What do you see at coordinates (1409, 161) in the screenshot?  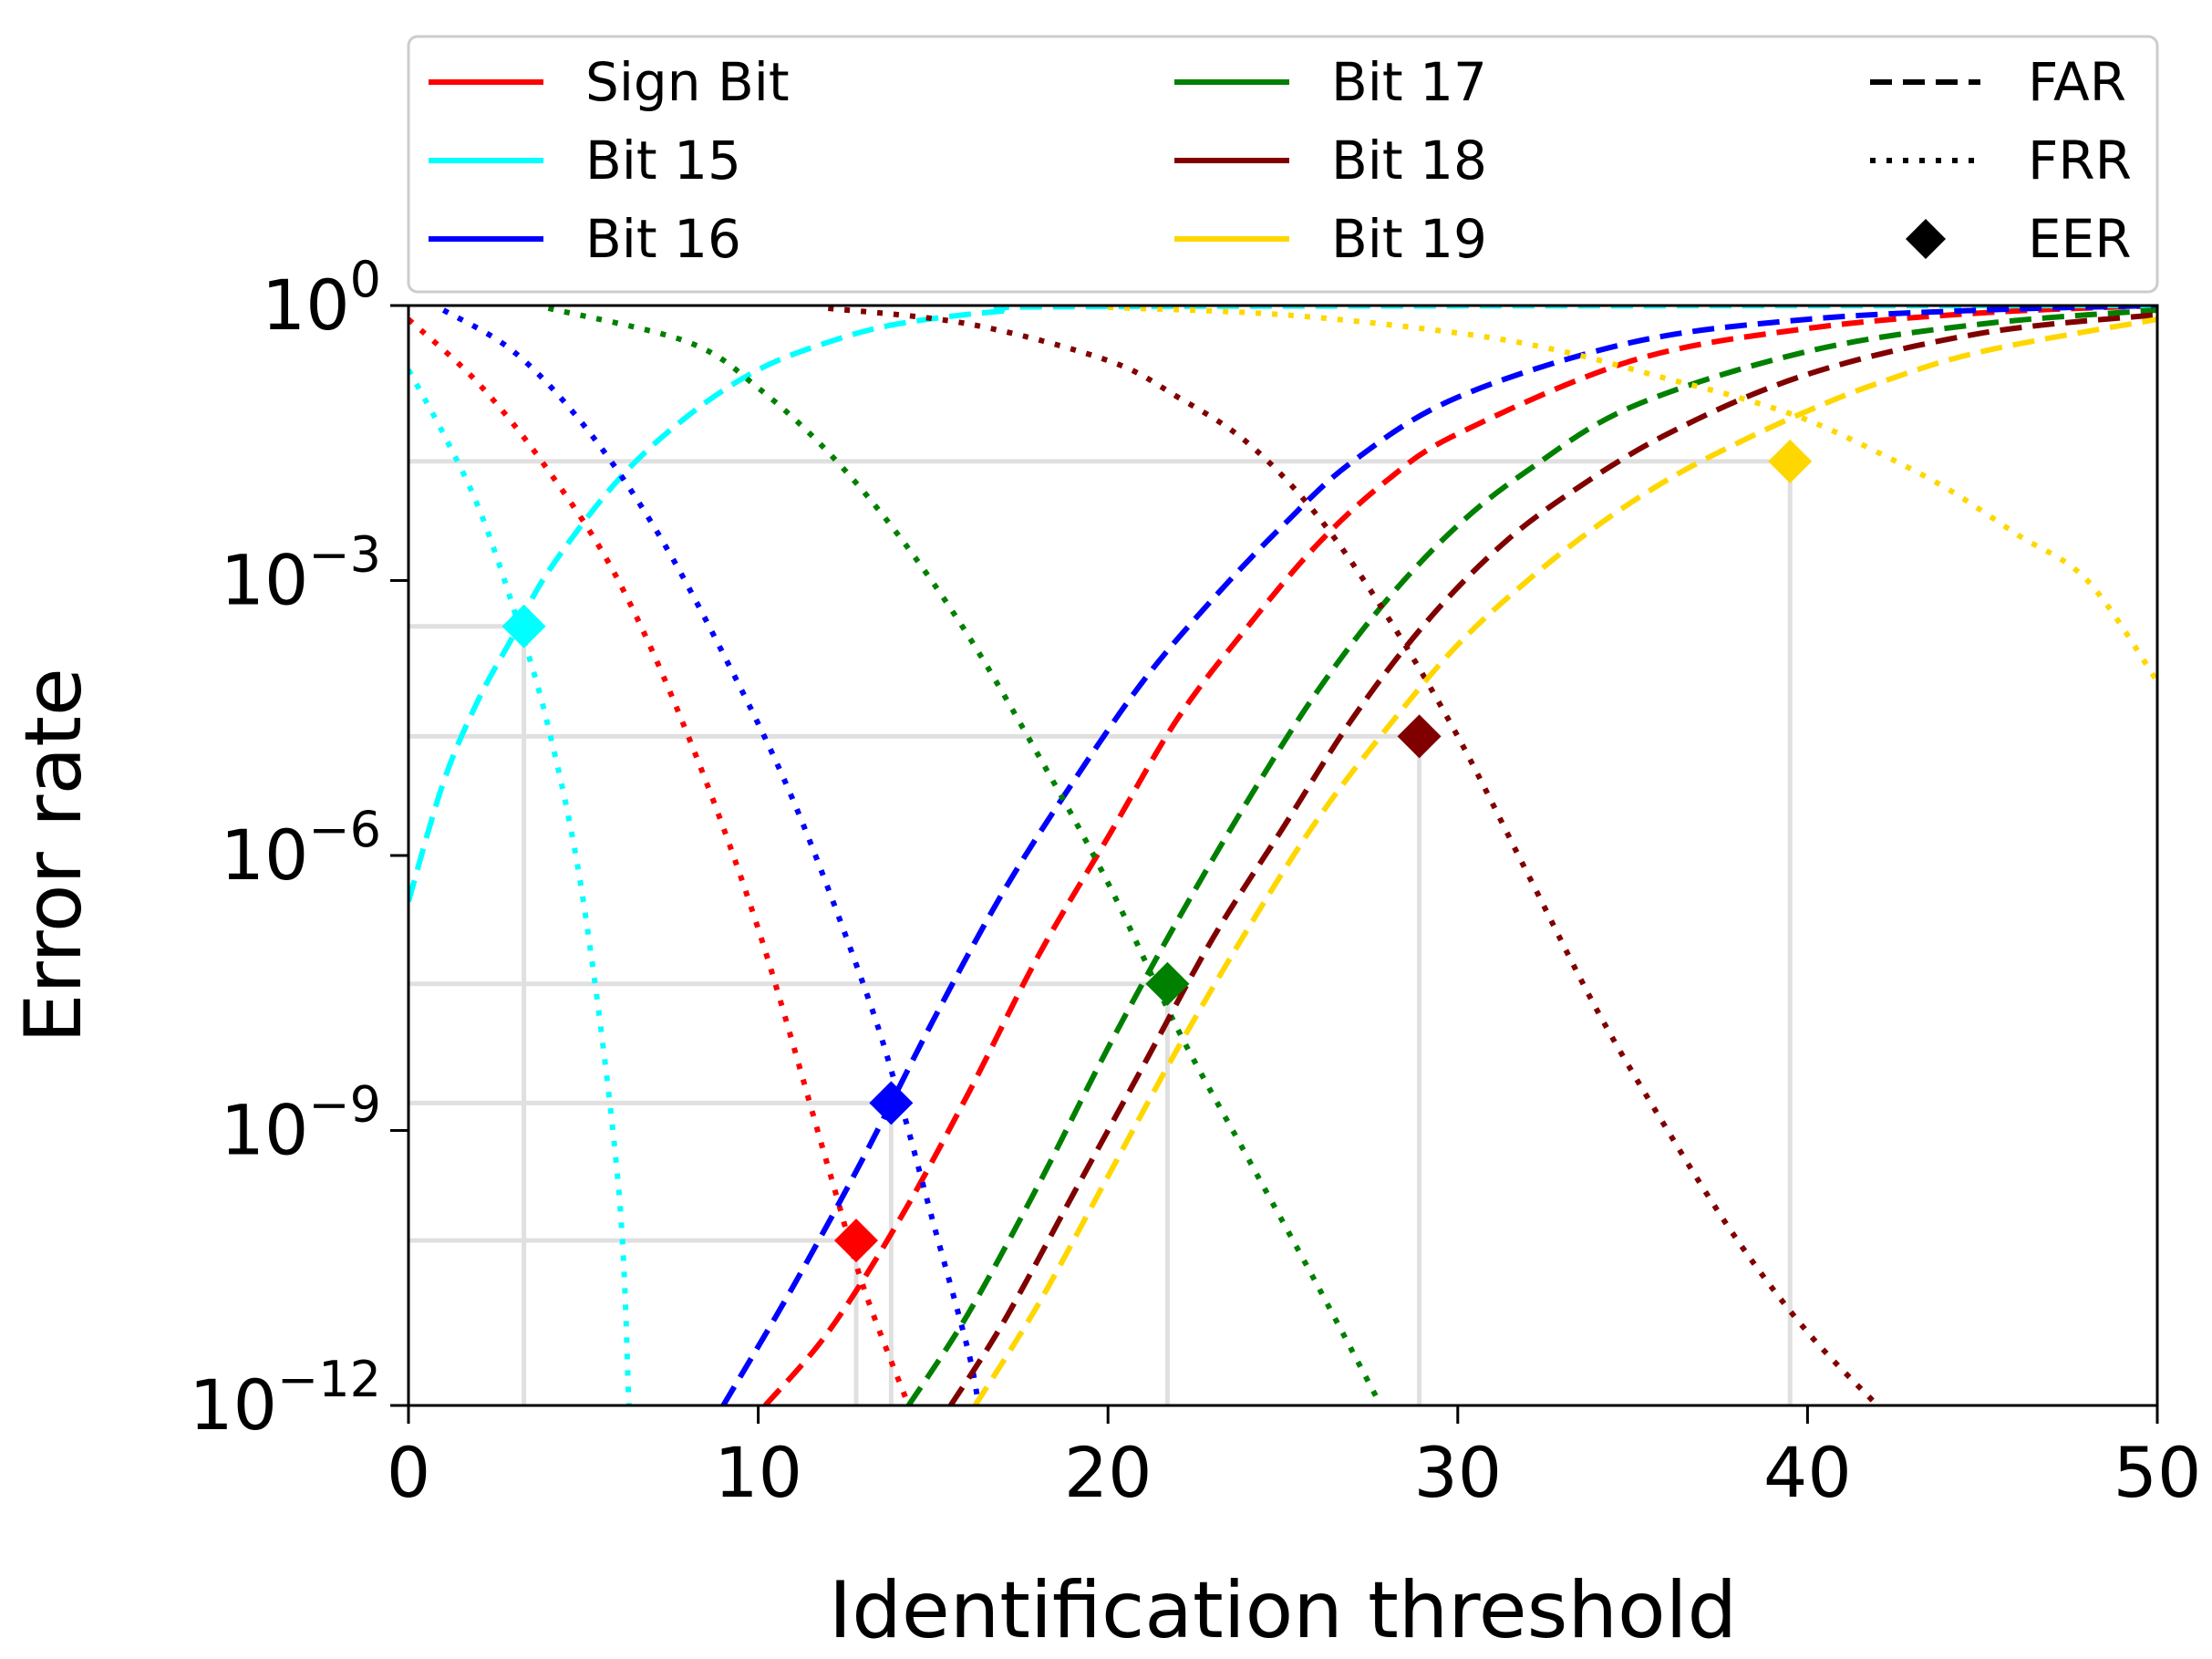 I see `legend-label: Bit 18` at bounding box center [1409, 161].